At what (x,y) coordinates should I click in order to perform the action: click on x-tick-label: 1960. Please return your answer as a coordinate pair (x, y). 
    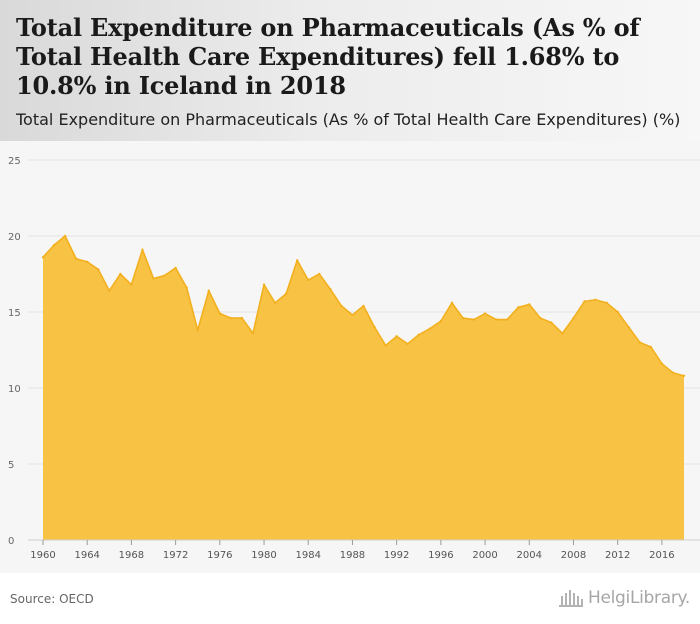
    Looking at the image, I should click on (42, 555).